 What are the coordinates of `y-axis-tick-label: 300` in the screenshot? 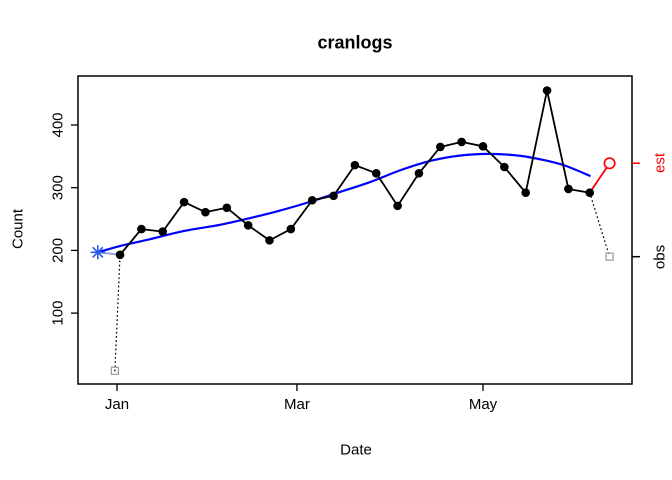 It's located at (57, 187).